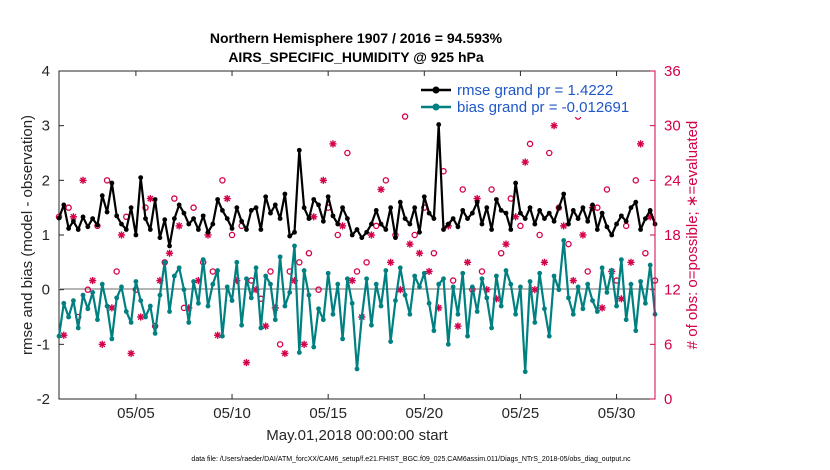  Describe the element at coordinates (617, 413) in the screenshot. I see `x-tick-label: 05/30` at that location.